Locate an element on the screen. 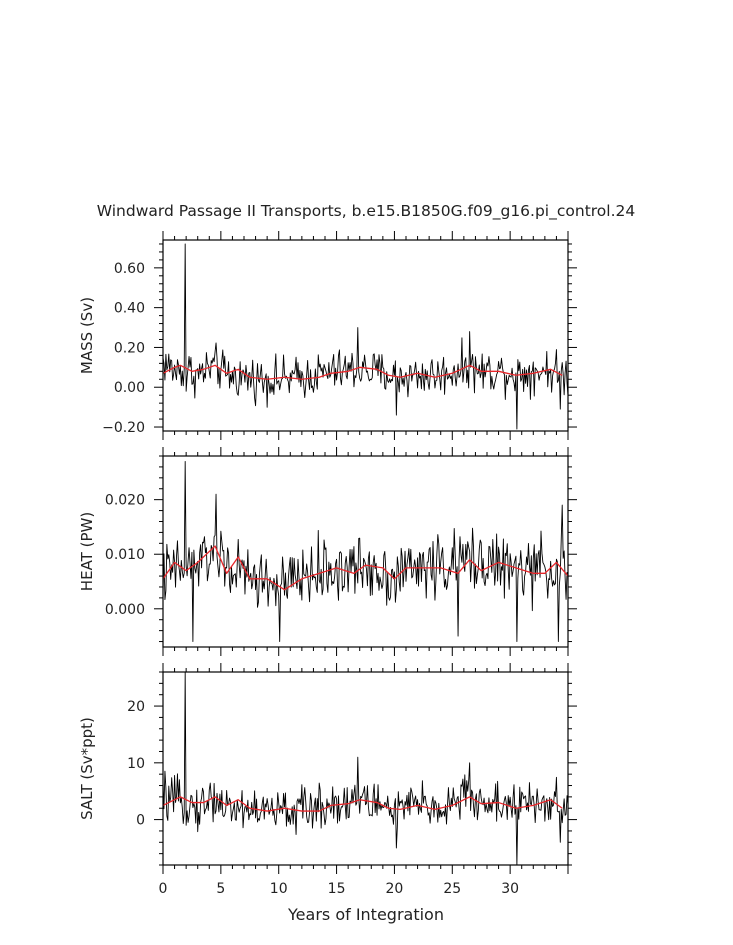 Image resolution: width=733 pixels, height=945 pixels. y-tick-label: 0.000 is located at coordinates (125, 610).